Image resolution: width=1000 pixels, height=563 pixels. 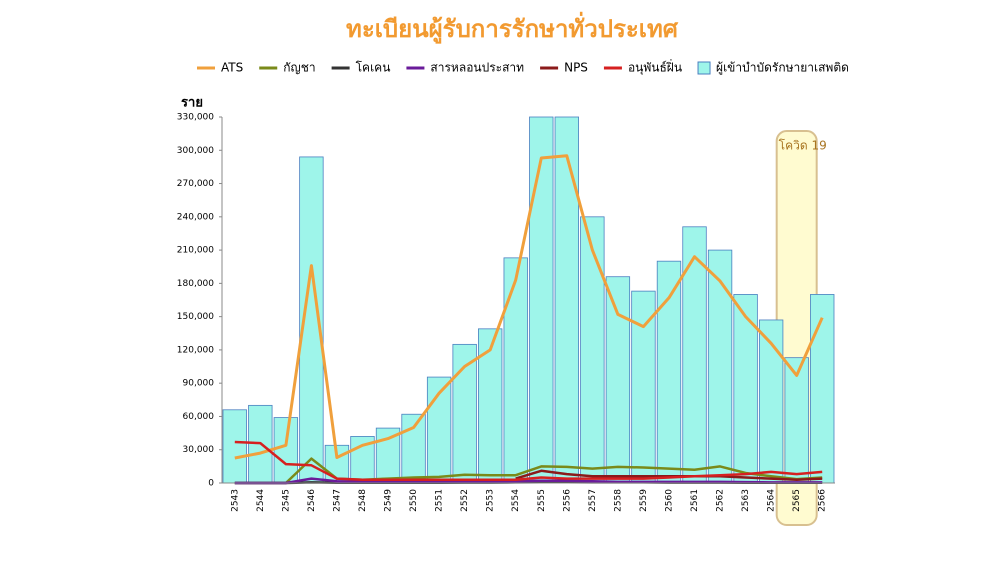 What do you see at coordinates (440, 500) in the screenshot?
I see `x-tick-label: 2551` at bounding box center [440, 500].